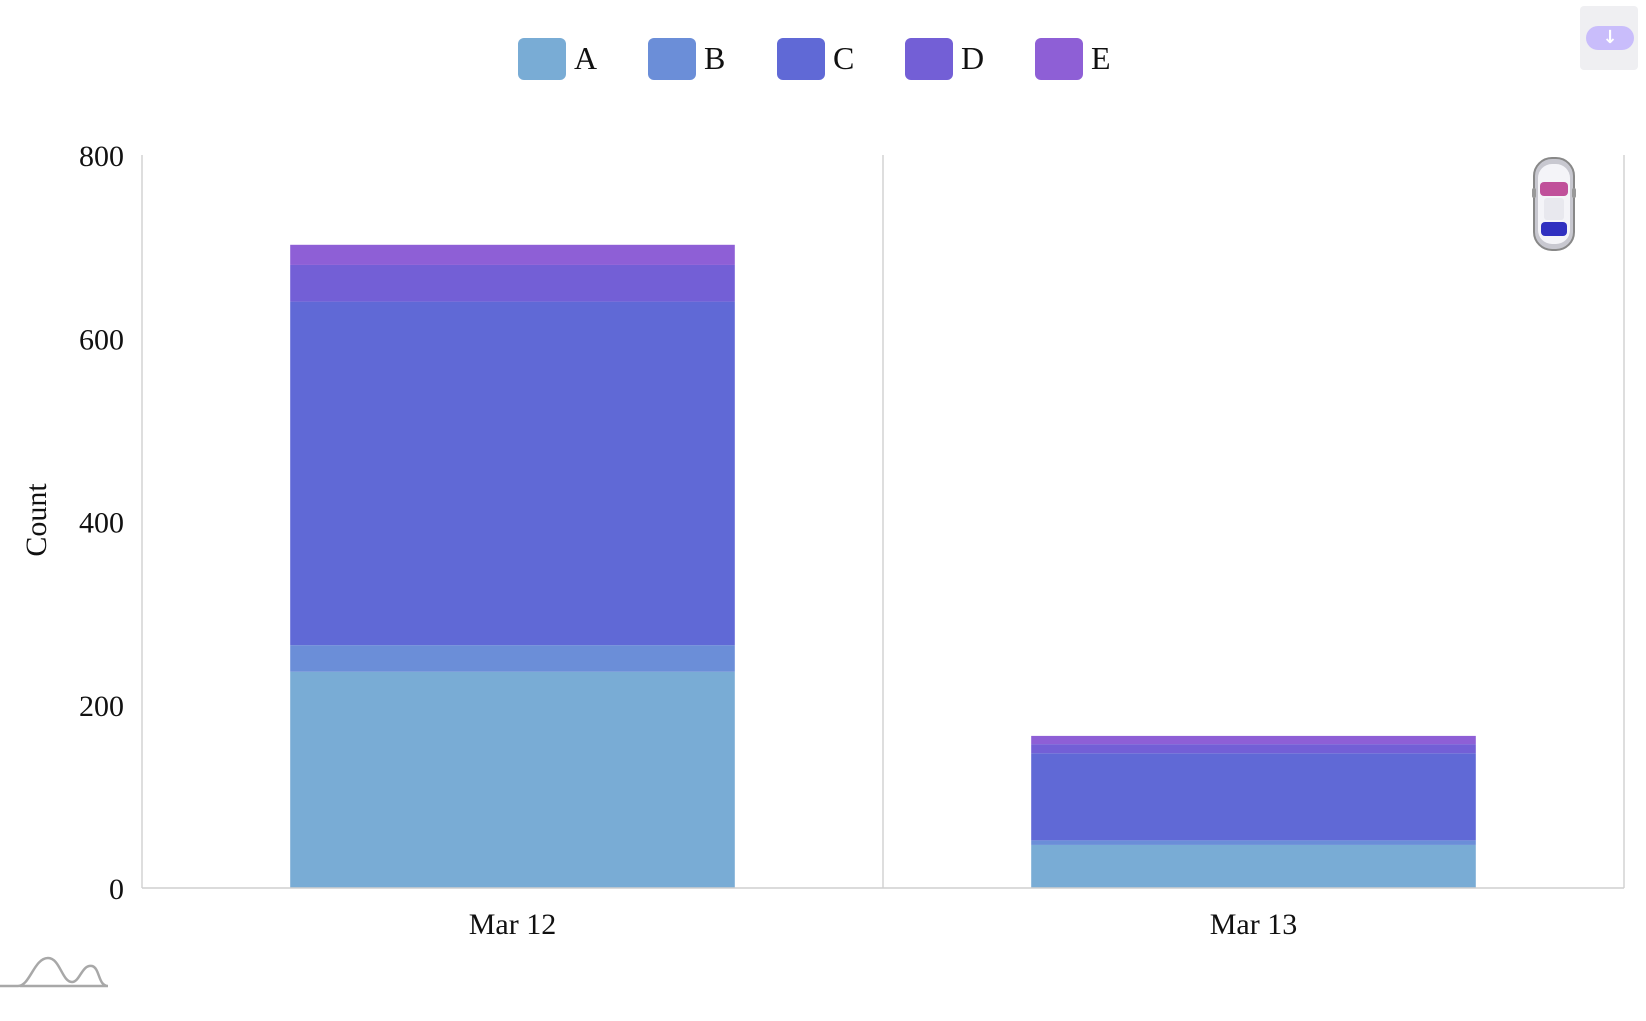  I want to click on y-tick-label: 0, so click(116, 889).